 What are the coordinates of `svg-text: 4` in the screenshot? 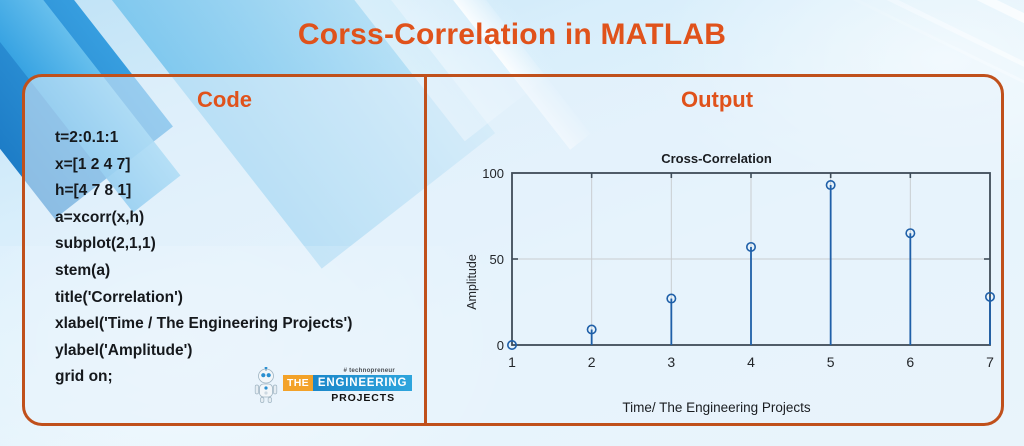 It's located at (751, 362).